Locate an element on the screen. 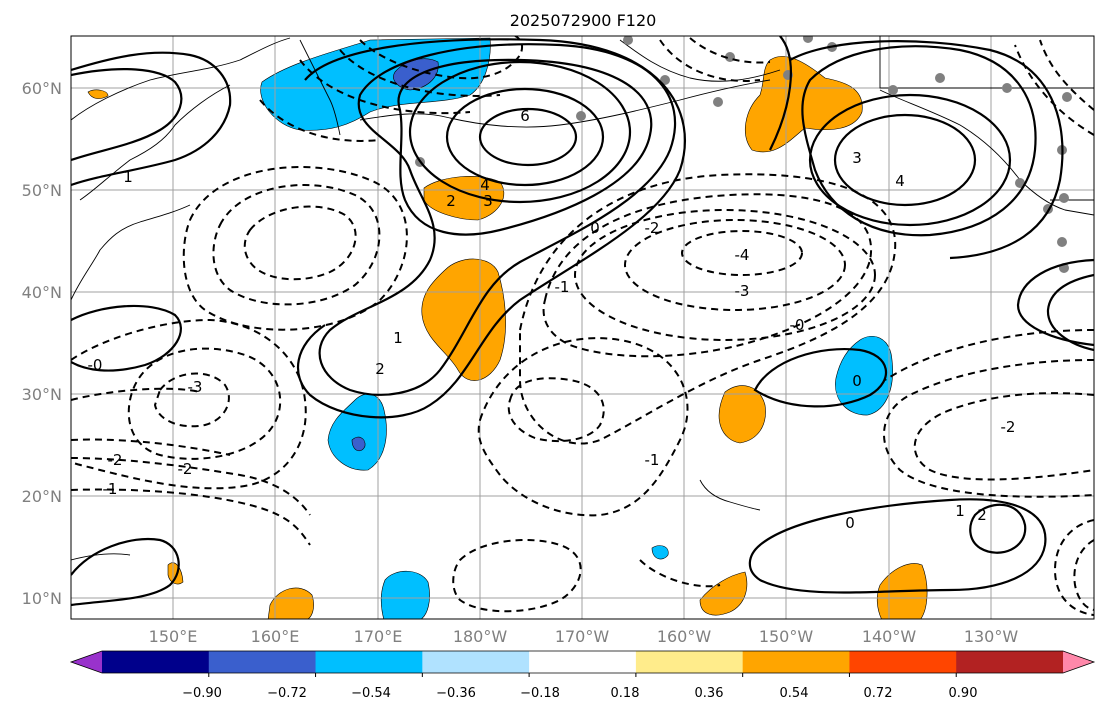 The image size is (1105, 712). lat-label: 10°N is located at coordinates (42, 598).